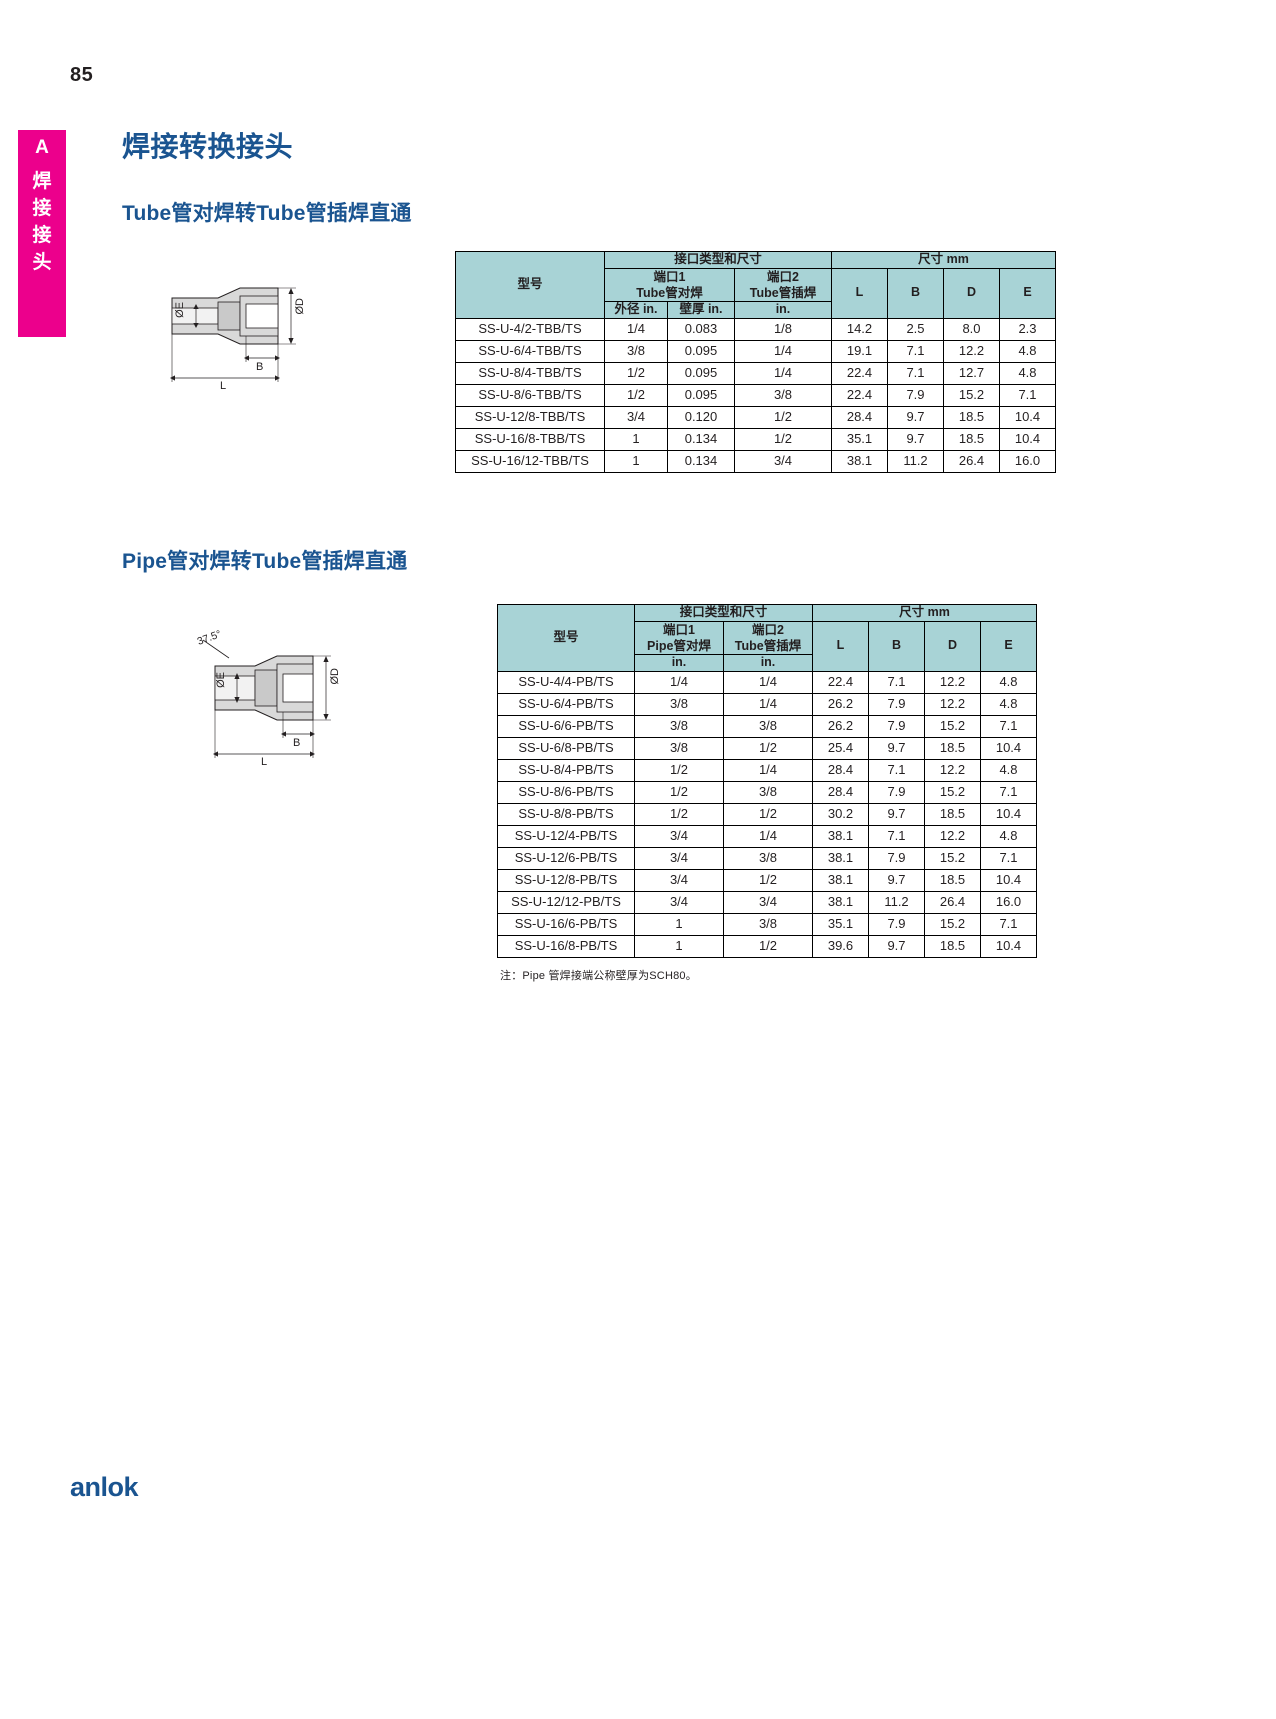  I want to click on cell-model: SS-U-6/6-PB/TS, so click(566, 726).